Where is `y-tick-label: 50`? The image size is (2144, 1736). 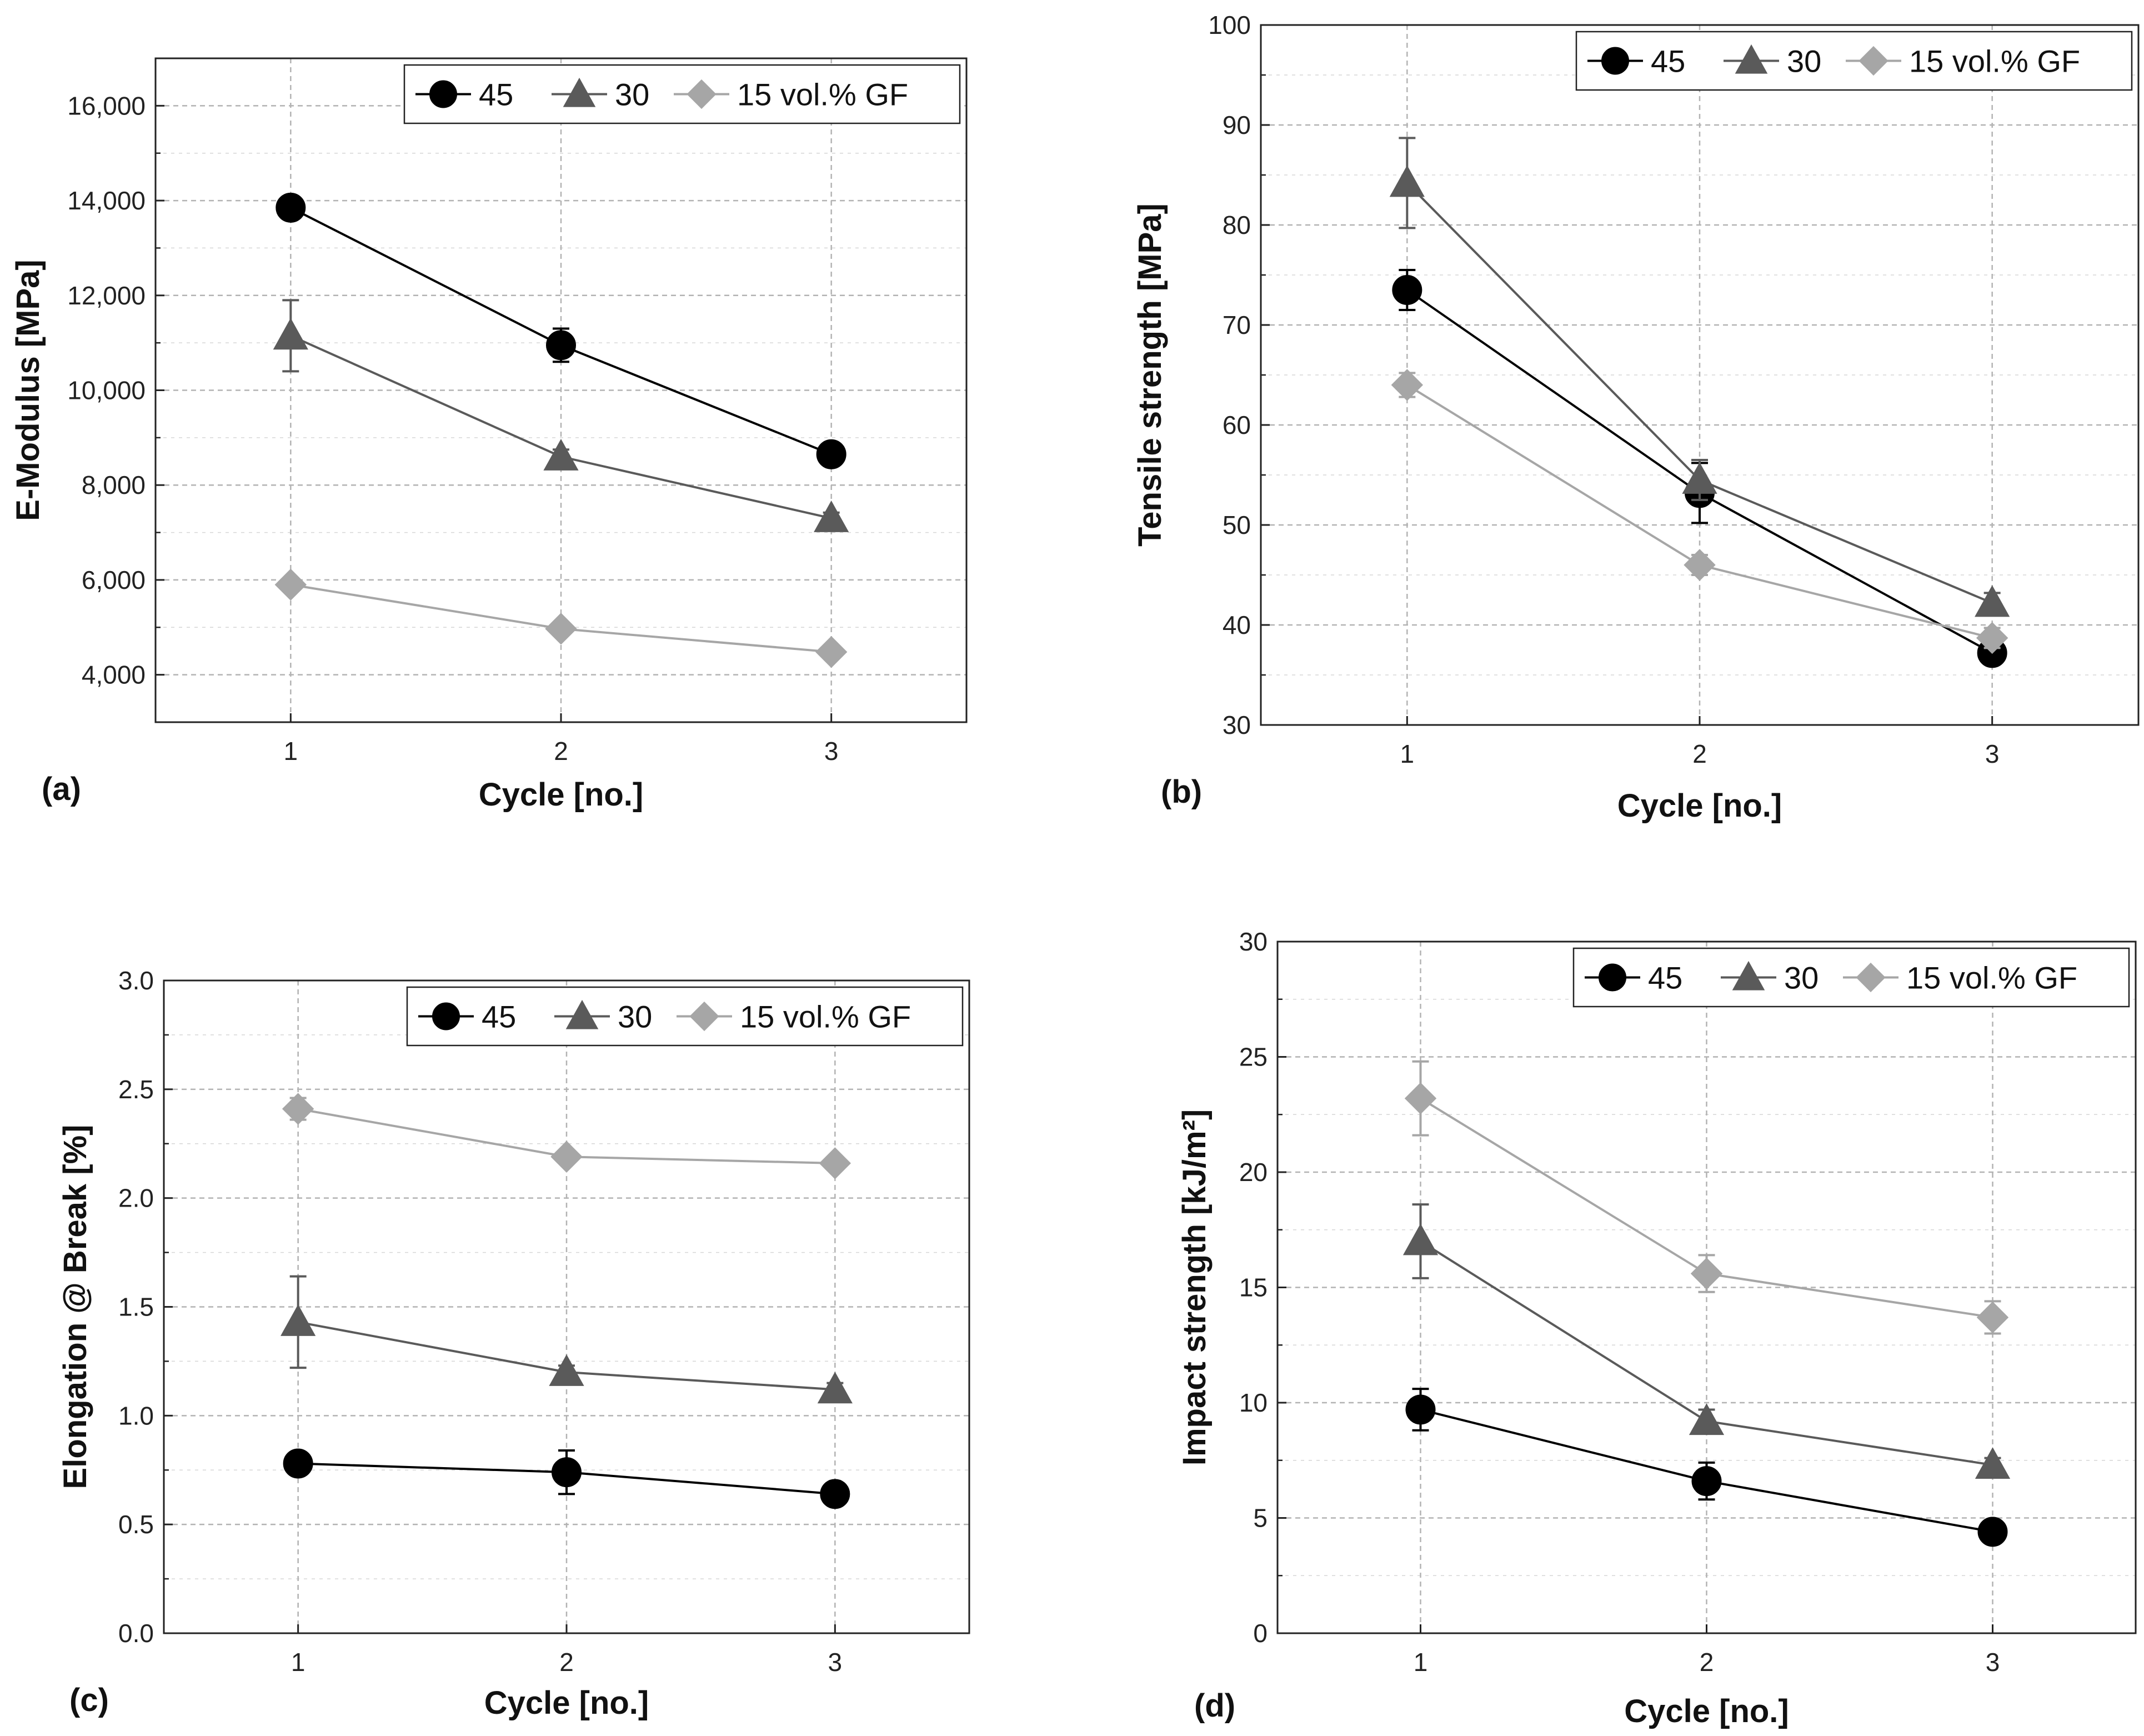 y-tick-label: 50 is located at coordinates (1237, 525).